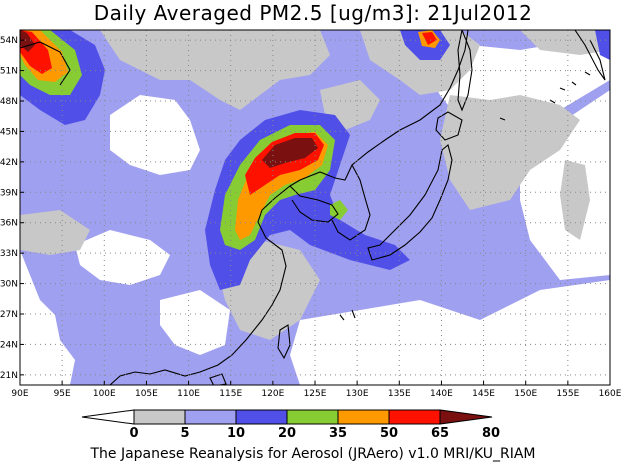 Image resolution: width=626 pixels, height=466 pixels. What do you see at coordinates (9, 285) in the screenshot?
I see `latitude-label: 30N` at bounding box center [9, 285].